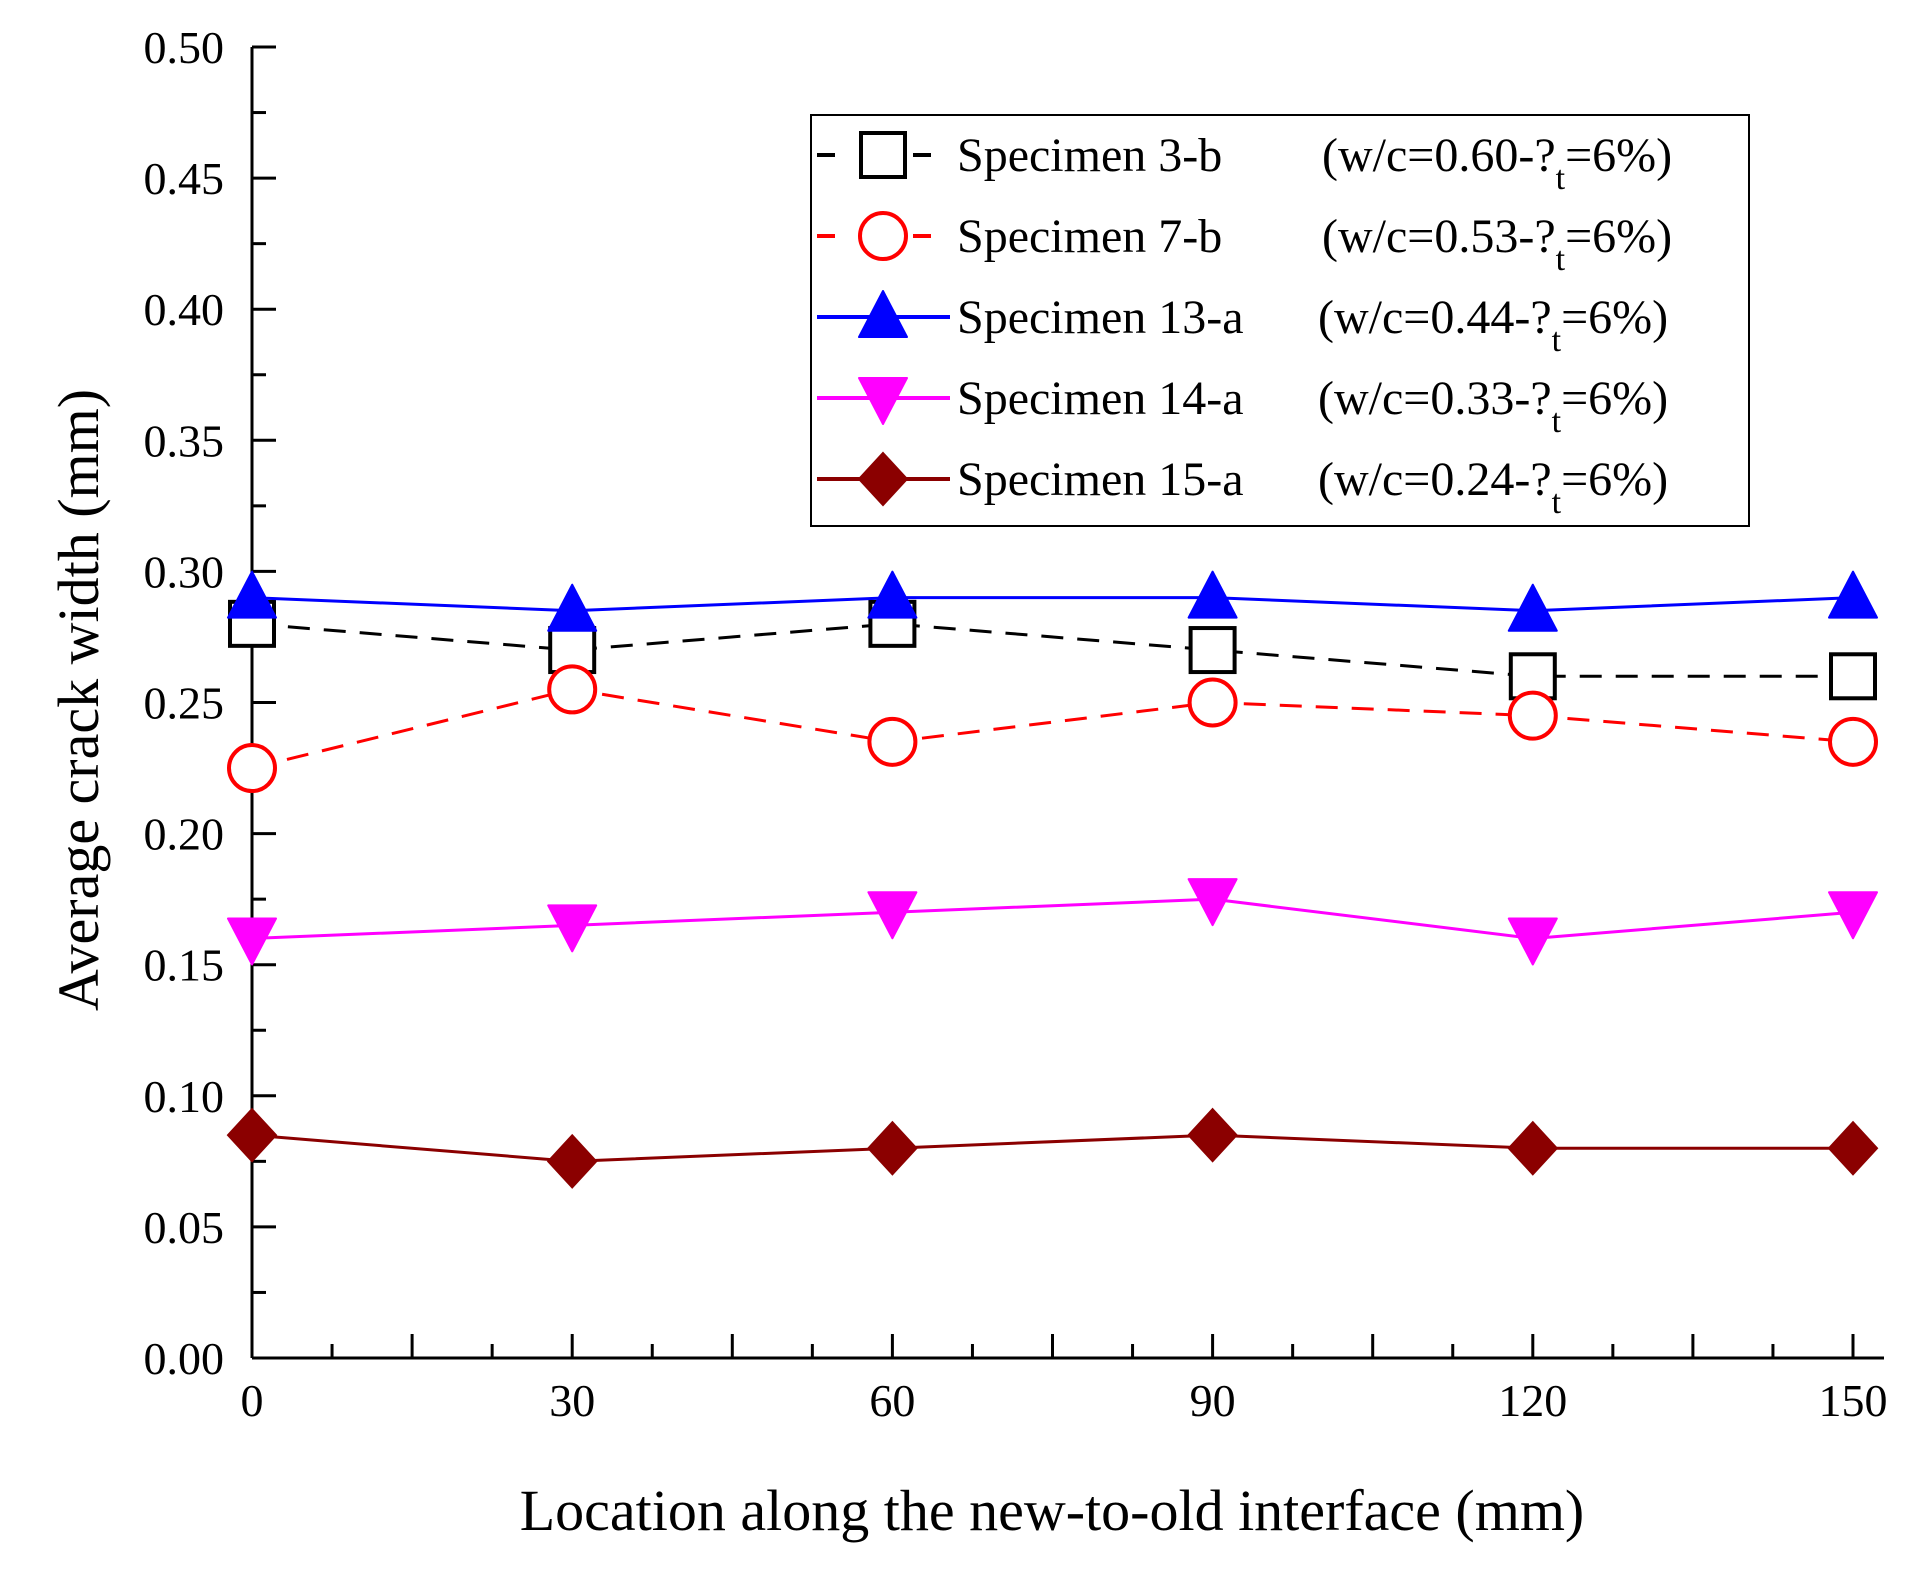 Image resolution: width=1931 pixels, height=1571 pixels. I want to click on y-tick-label: 0.15, so click(184, 965).